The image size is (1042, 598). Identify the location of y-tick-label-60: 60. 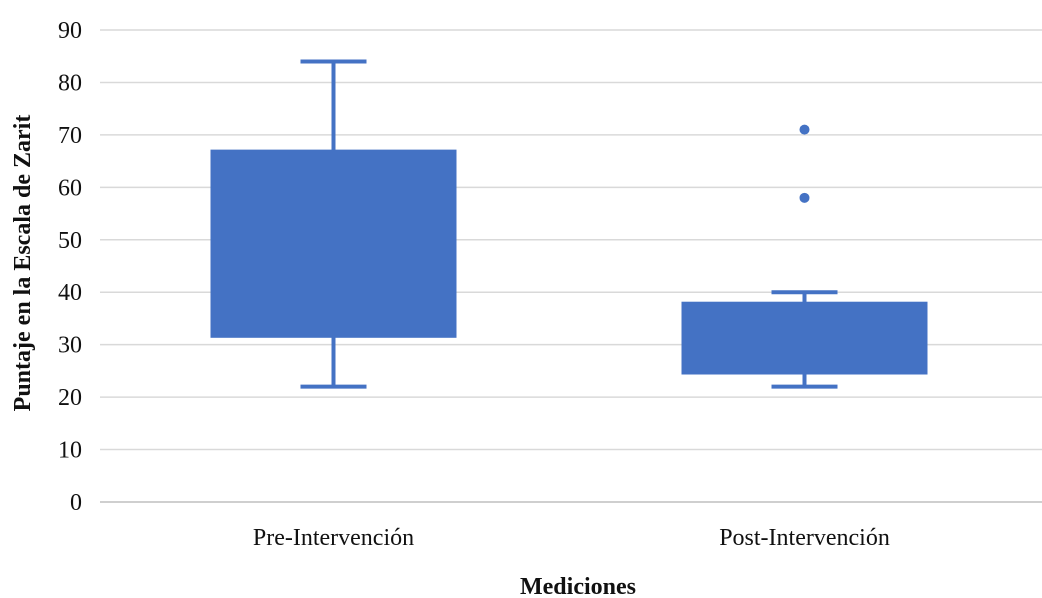
(70, 188).